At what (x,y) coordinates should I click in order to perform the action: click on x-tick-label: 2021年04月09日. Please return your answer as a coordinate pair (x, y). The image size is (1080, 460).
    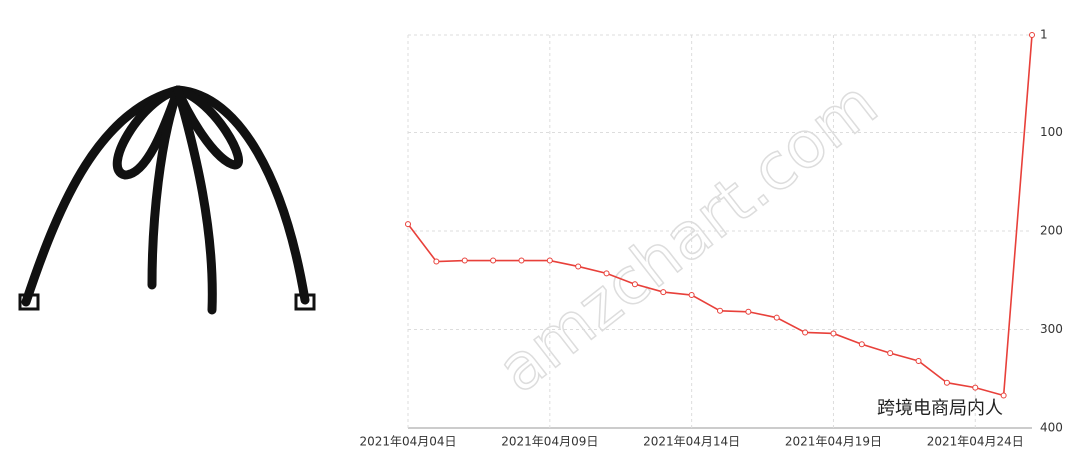
    Looking at the image, I should click on (549, 442).